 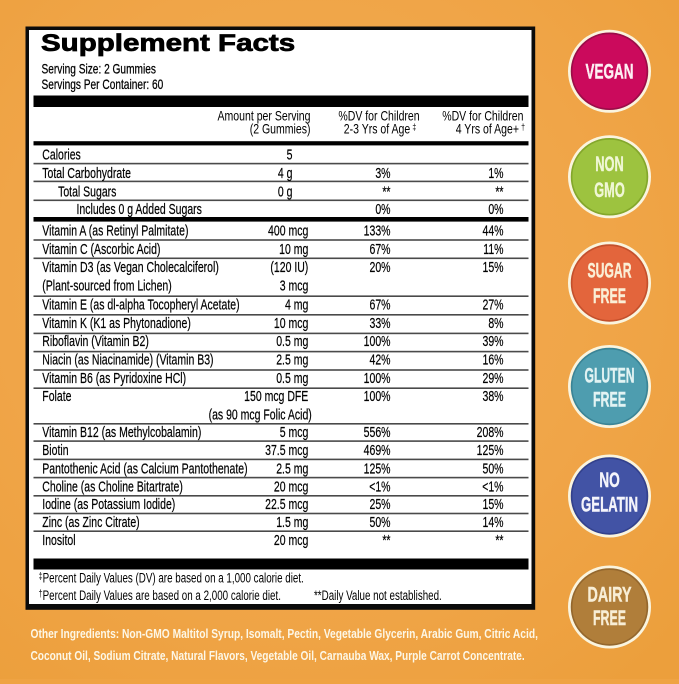 I want to click on svg-text: 208%, so click(x=490, y=431).